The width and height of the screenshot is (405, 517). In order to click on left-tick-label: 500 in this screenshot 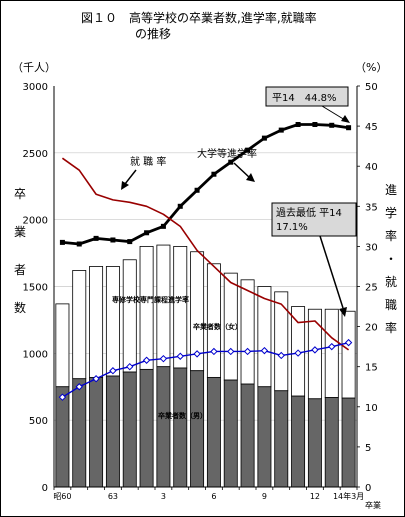, I will do `click(38, 421)`.